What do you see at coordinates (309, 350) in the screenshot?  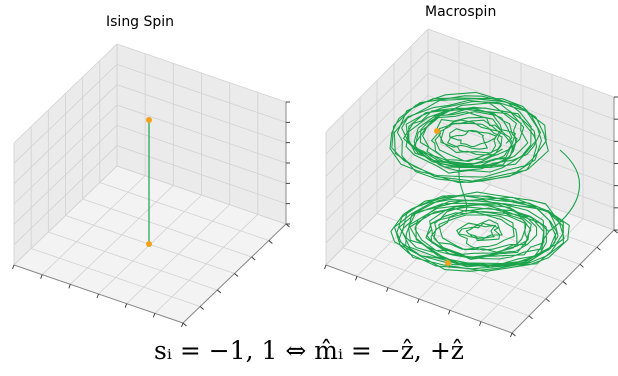 I see `spin-equation: sᵢ = −1, 1 ⇔ m̂ᵢ = −ẑ, +ẑ` at bounding box center [309, 350].